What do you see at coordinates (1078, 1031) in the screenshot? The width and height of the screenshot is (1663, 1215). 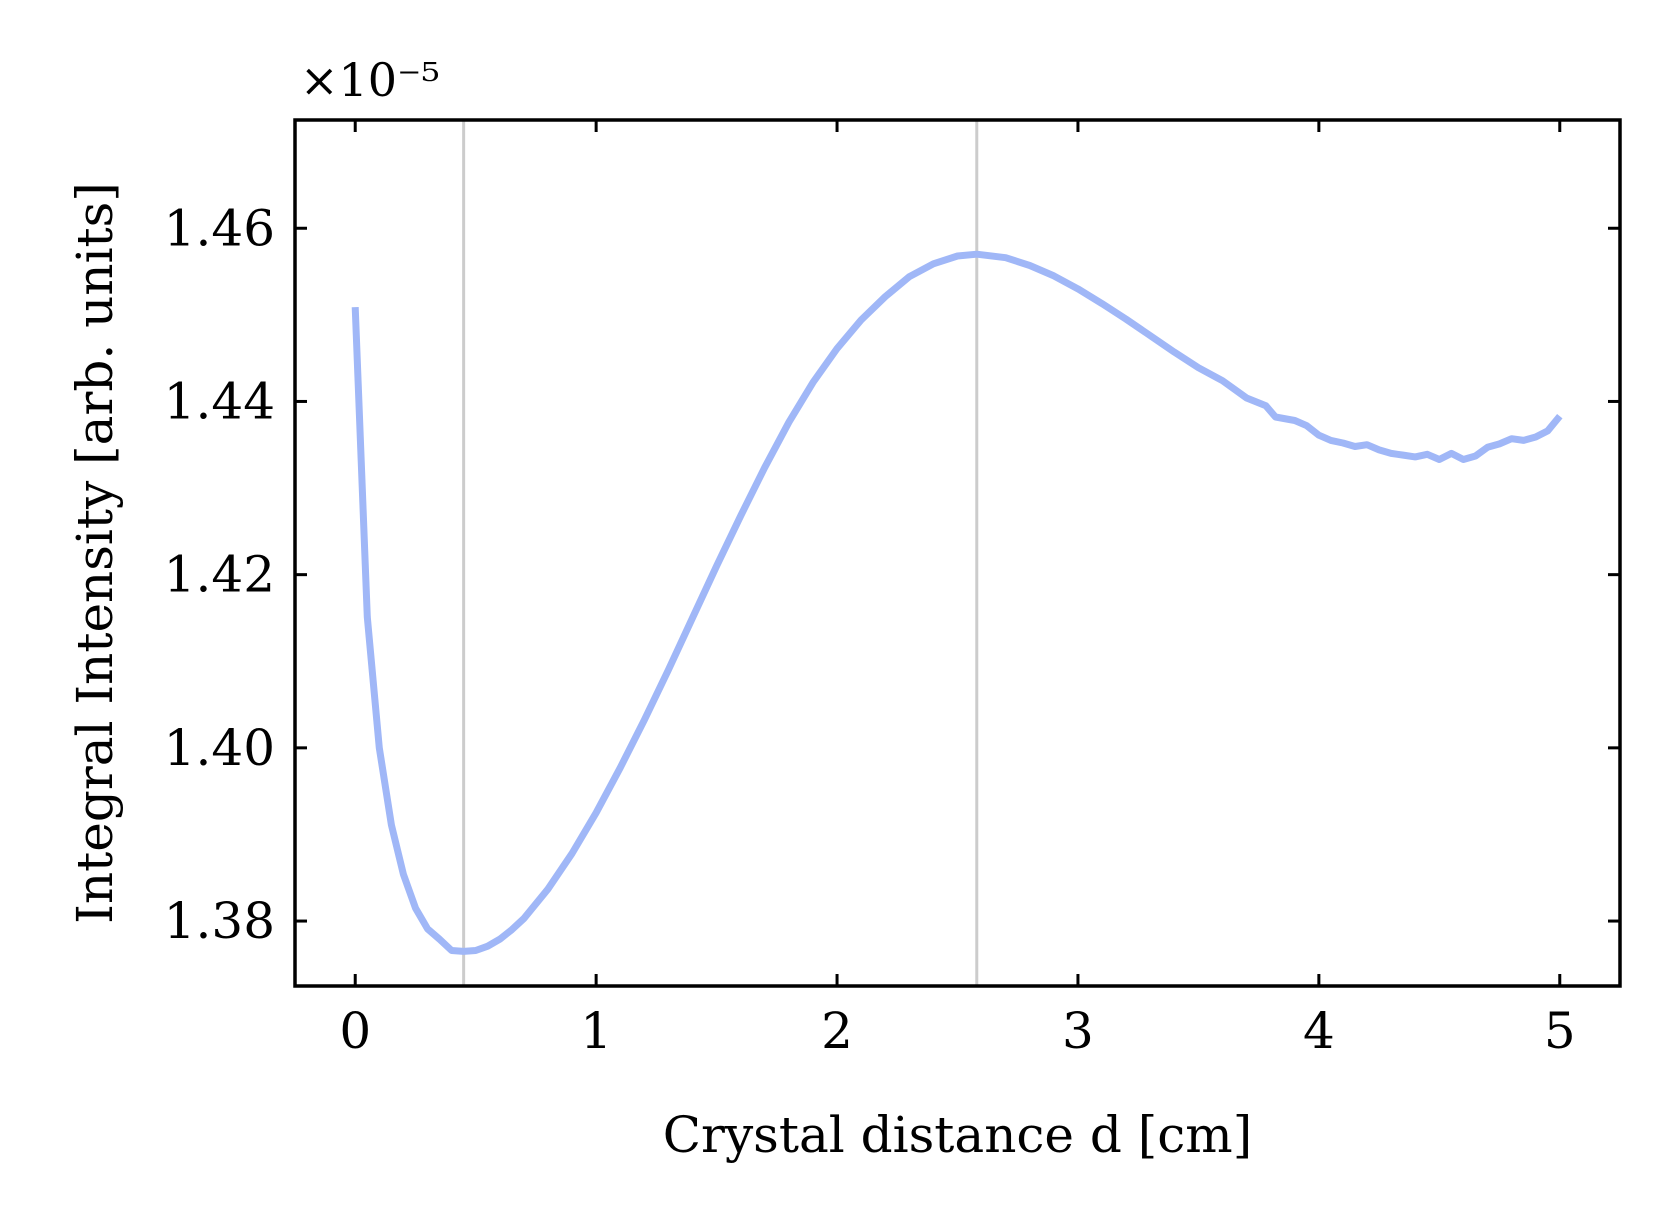 I see `x-tick-label: 3` at bounding box center [1078, 1031].